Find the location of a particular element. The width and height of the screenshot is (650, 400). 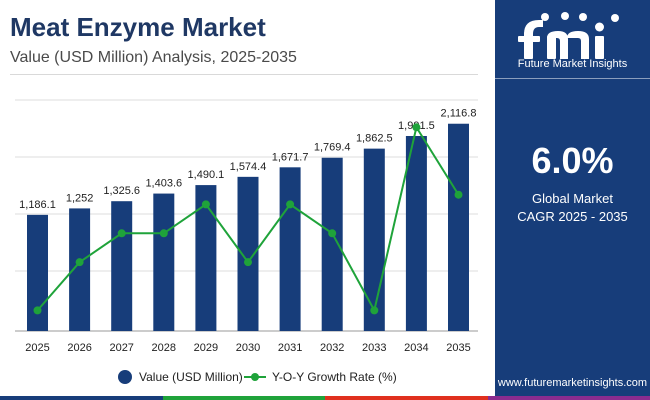

growth-point-2033 is located at coordinates (374, 310).